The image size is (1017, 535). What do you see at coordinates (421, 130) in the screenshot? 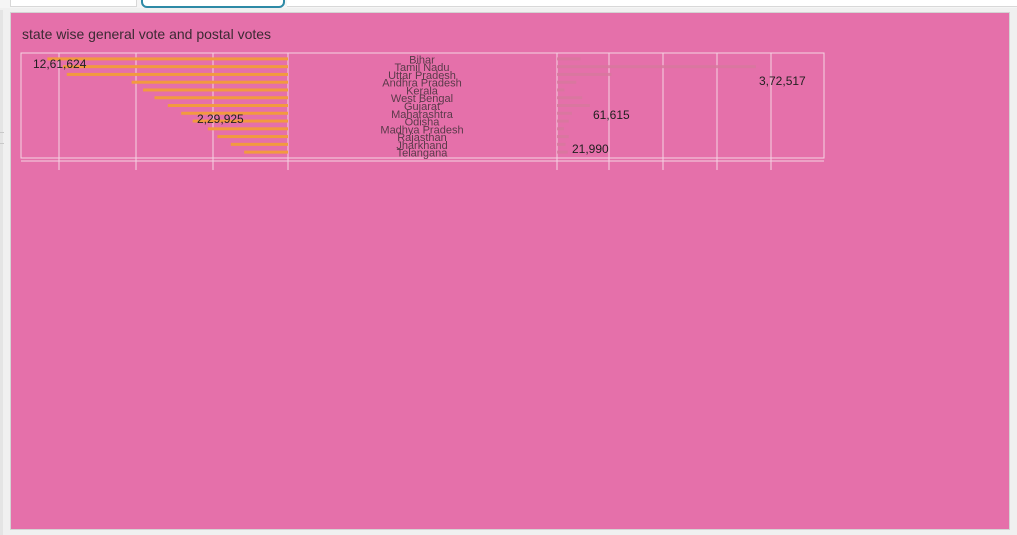
I see `category-label: Madhya Pradesh` at bounding box center [421, 130].